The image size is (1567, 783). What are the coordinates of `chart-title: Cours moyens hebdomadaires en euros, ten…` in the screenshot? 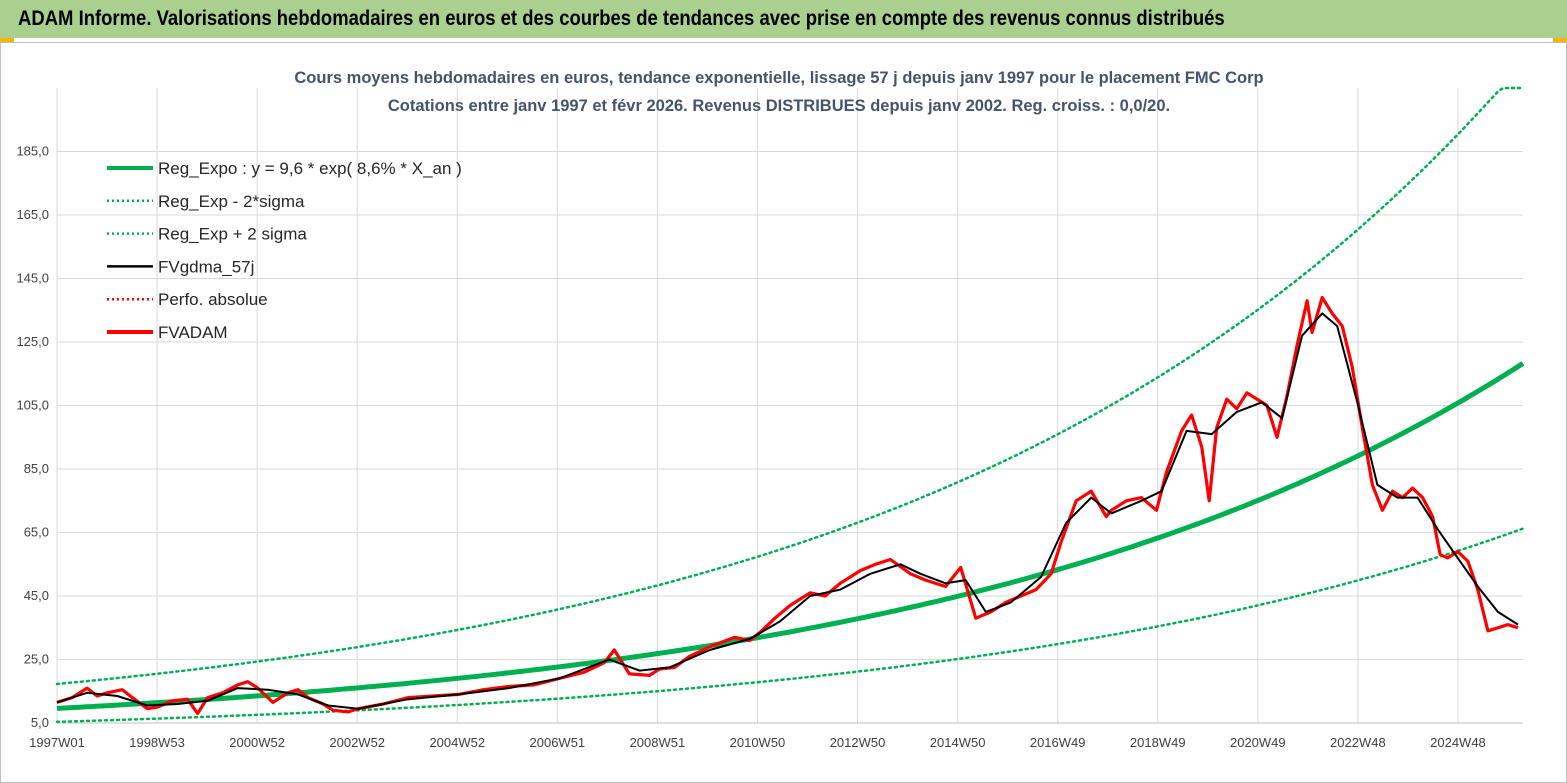 It's located at (778, 78).